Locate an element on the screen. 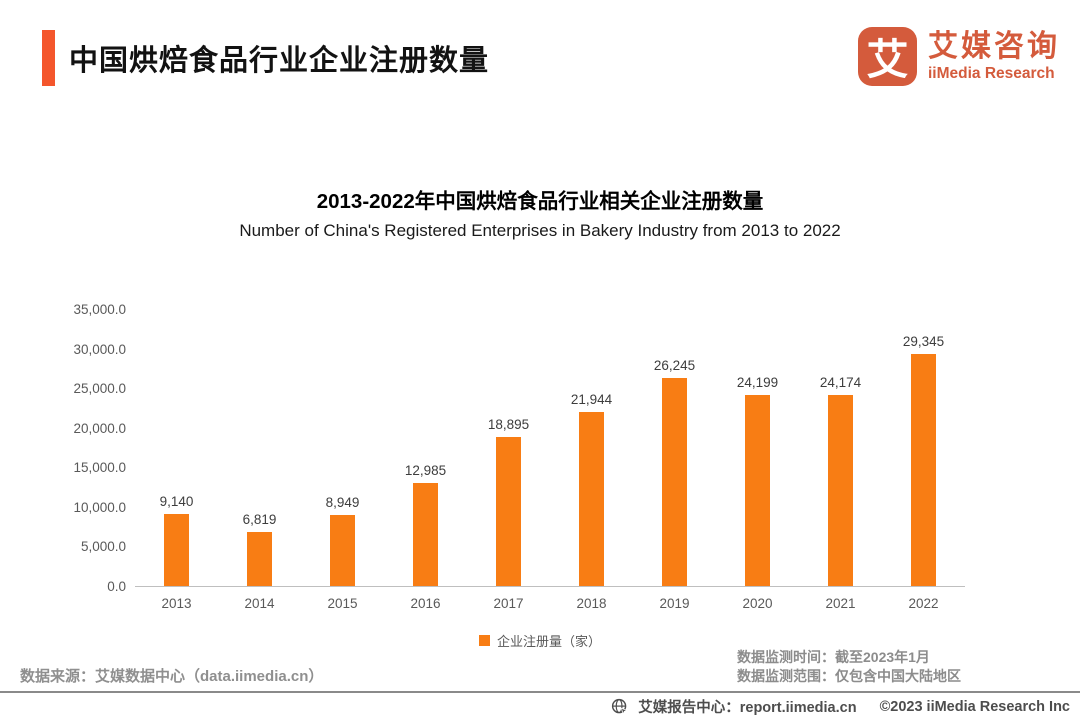  page-title: 中国烘焙食品行业企业注册数量 is located at coordinates (279, 61).